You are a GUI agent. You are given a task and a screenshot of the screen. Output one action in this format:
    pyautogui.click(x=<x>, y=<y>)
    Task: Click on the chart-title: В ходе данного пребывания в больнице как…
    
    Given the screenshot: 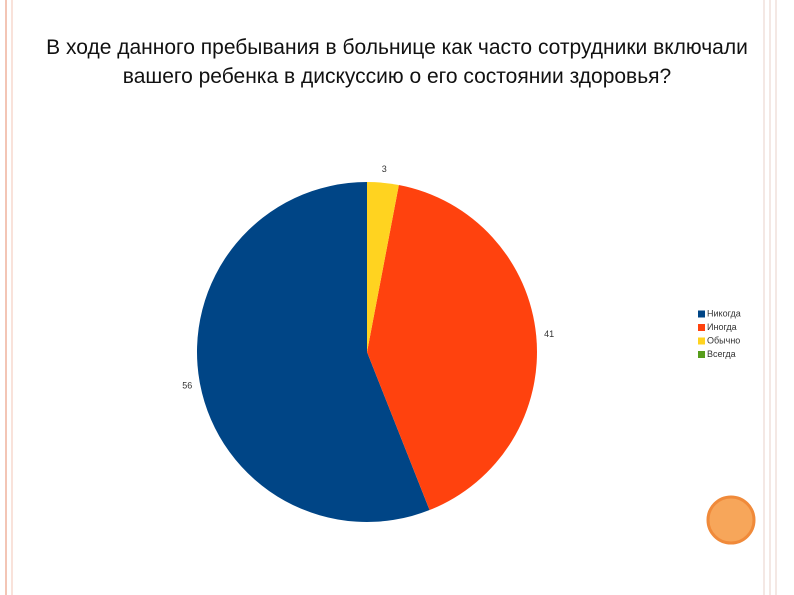 What is the action you would take?
    pyautogui.click(x=397, y=62)
    